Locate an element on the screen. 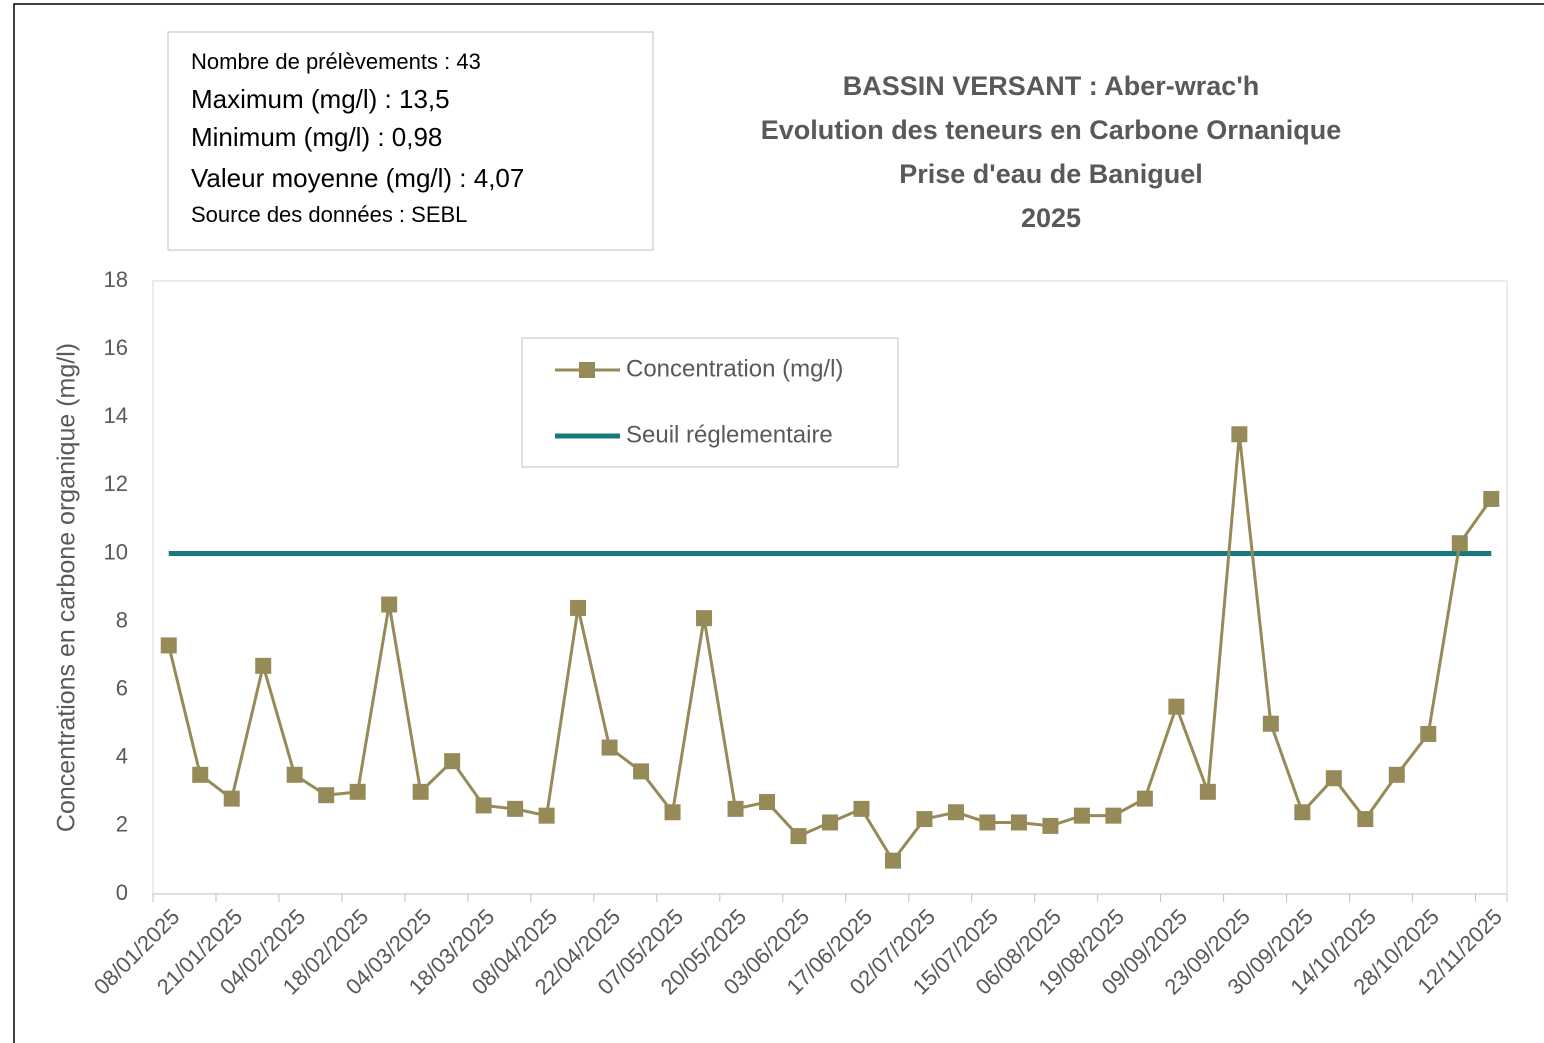 This screenshot has width=1544, height=1043. legend-label: Concentration (mg/l) is located at coordinates (734, 368).